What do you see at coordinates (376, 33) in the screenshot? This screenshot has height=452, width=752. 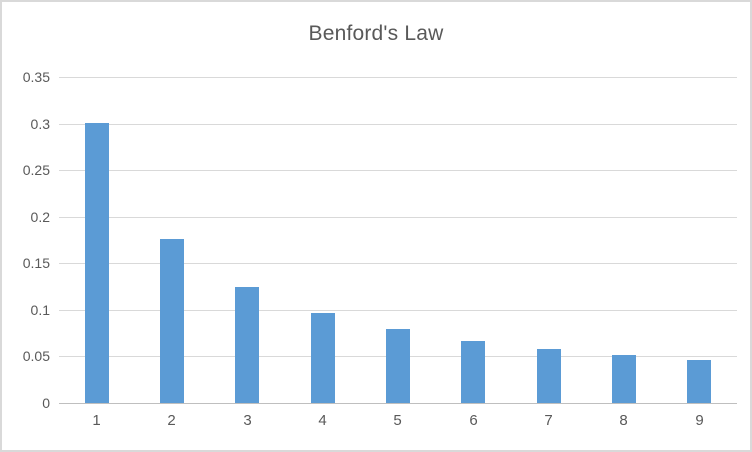 I see `chart-title: Benford's Law` at bounding box center [376, 33].